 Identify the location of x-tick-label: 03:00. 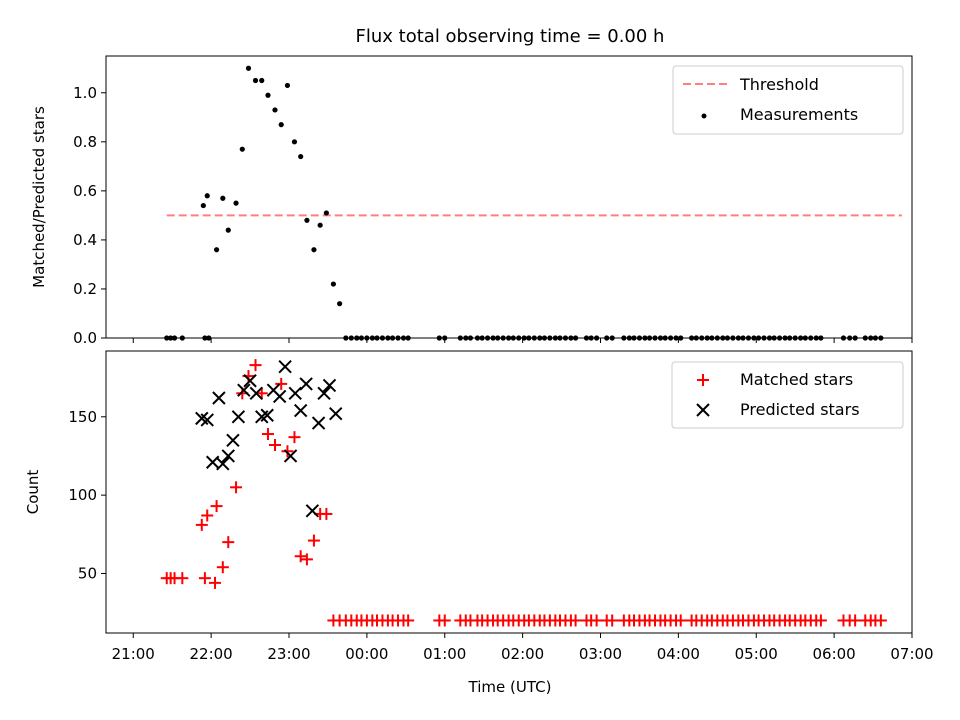
(600, 654).